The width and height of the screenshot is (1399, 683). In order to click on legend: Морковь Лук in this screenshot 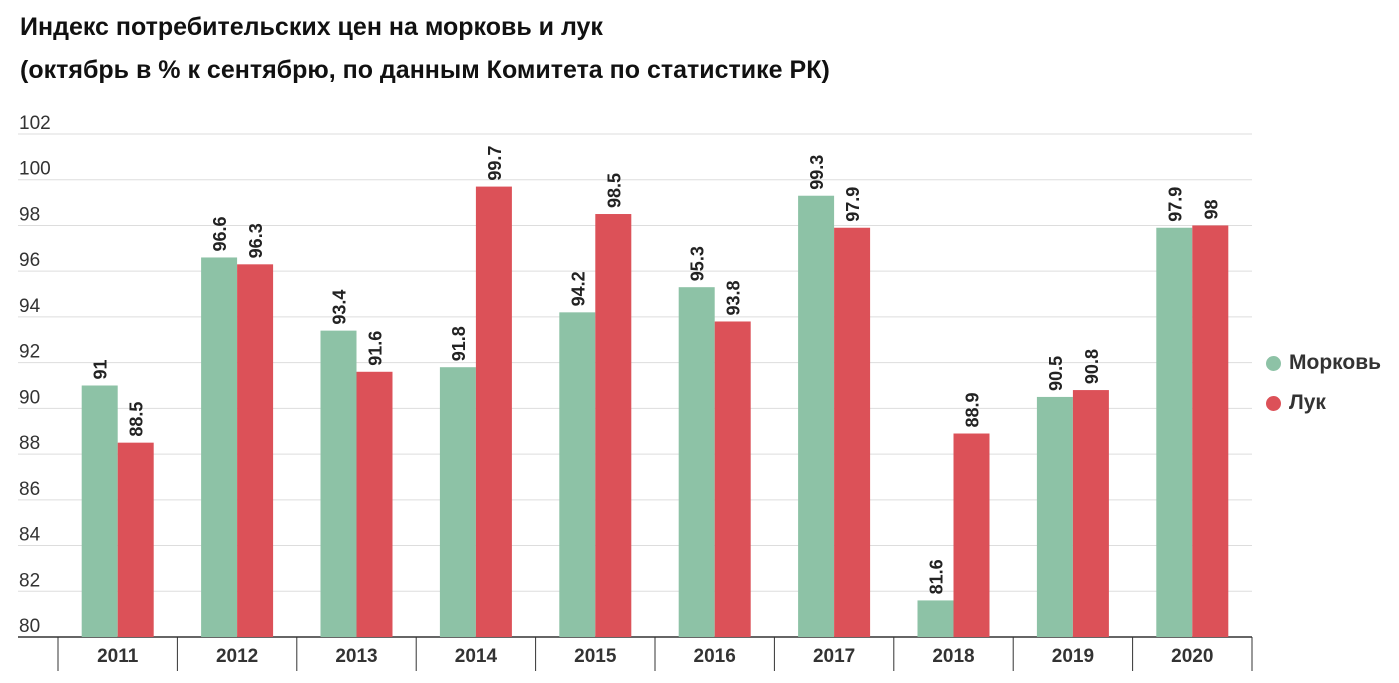, I will do `click(1324, 391)`.